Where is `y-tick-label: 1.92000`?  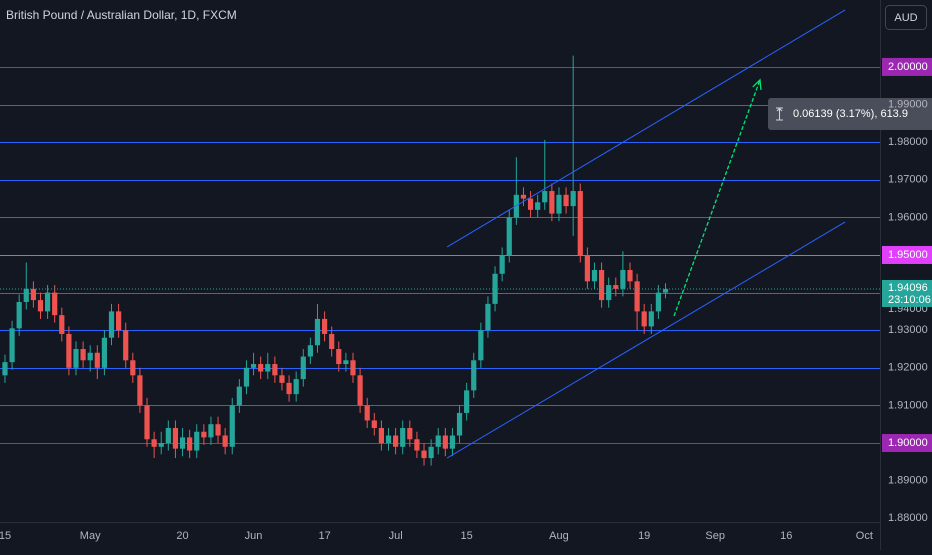
y-tick-label: 1.92000 is located at coordinates (908, 368).